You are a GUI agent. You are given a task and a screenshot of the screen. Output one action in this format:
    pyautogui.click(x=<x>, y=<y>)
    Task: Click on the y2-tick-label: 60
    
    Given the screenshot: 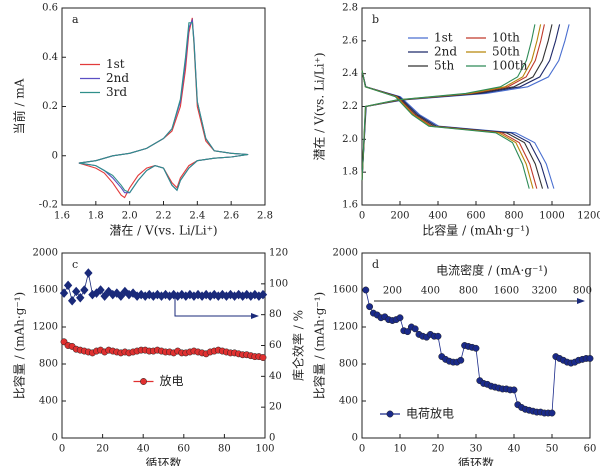 What is the action you would take?
    pyautogui.click(x=275, y=345)
    